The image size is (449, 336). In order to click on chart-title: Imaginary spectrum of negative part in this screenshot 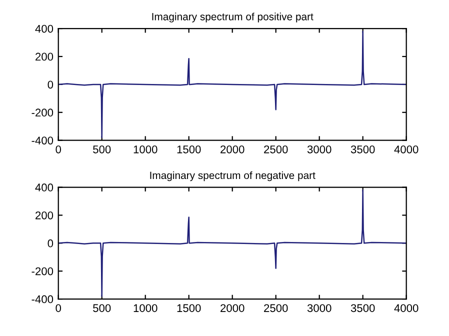, I will do `click(233, 176)`.